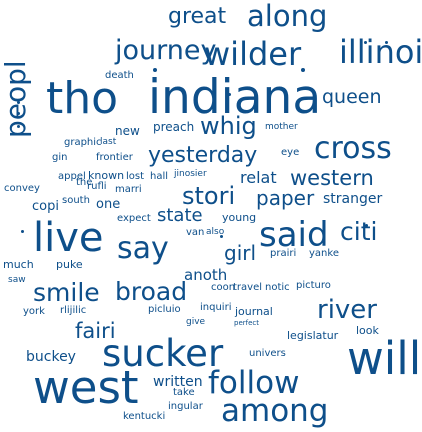 This screenshot has height=432, width=422. What do you see at coordinates (178, 382) in the screenshot?
I see `word-written: written` at bounding box center [178, 382].